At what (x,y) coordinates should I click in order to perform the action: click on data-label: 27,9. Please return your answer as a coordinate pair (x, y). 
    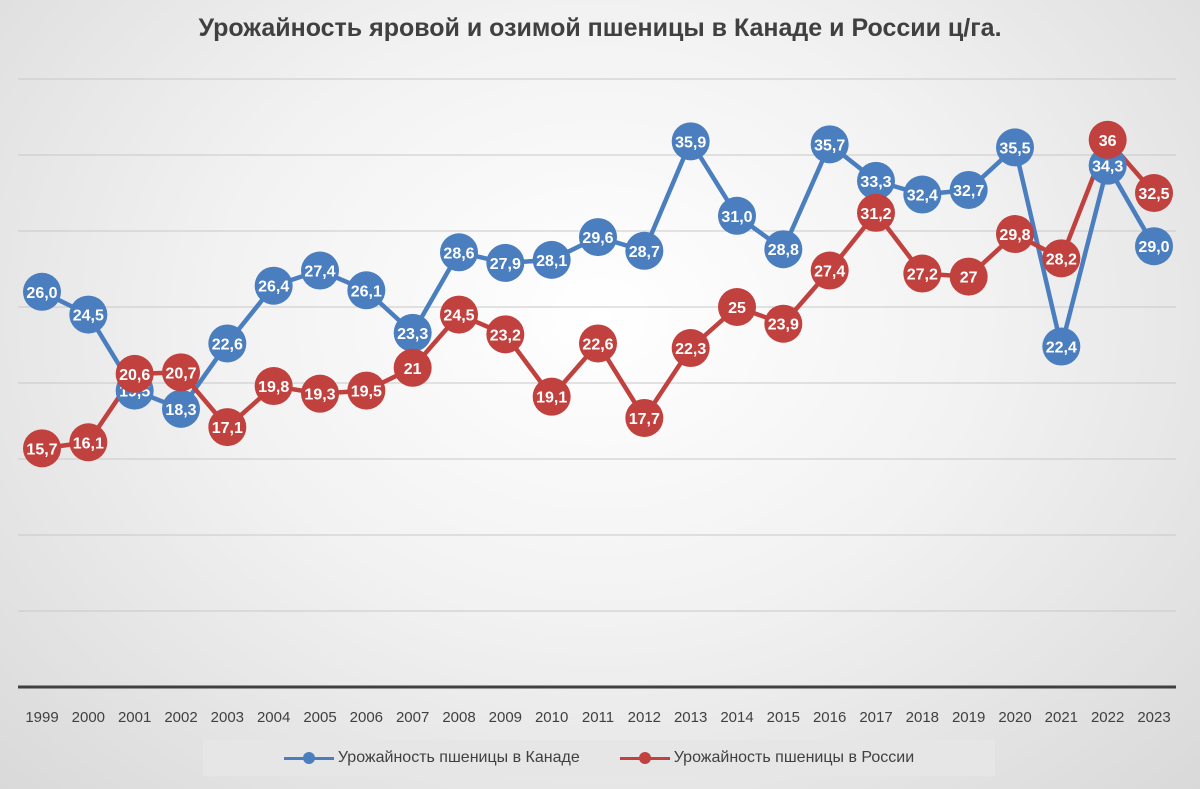
    Looking at the image, I should click on (505, 264).